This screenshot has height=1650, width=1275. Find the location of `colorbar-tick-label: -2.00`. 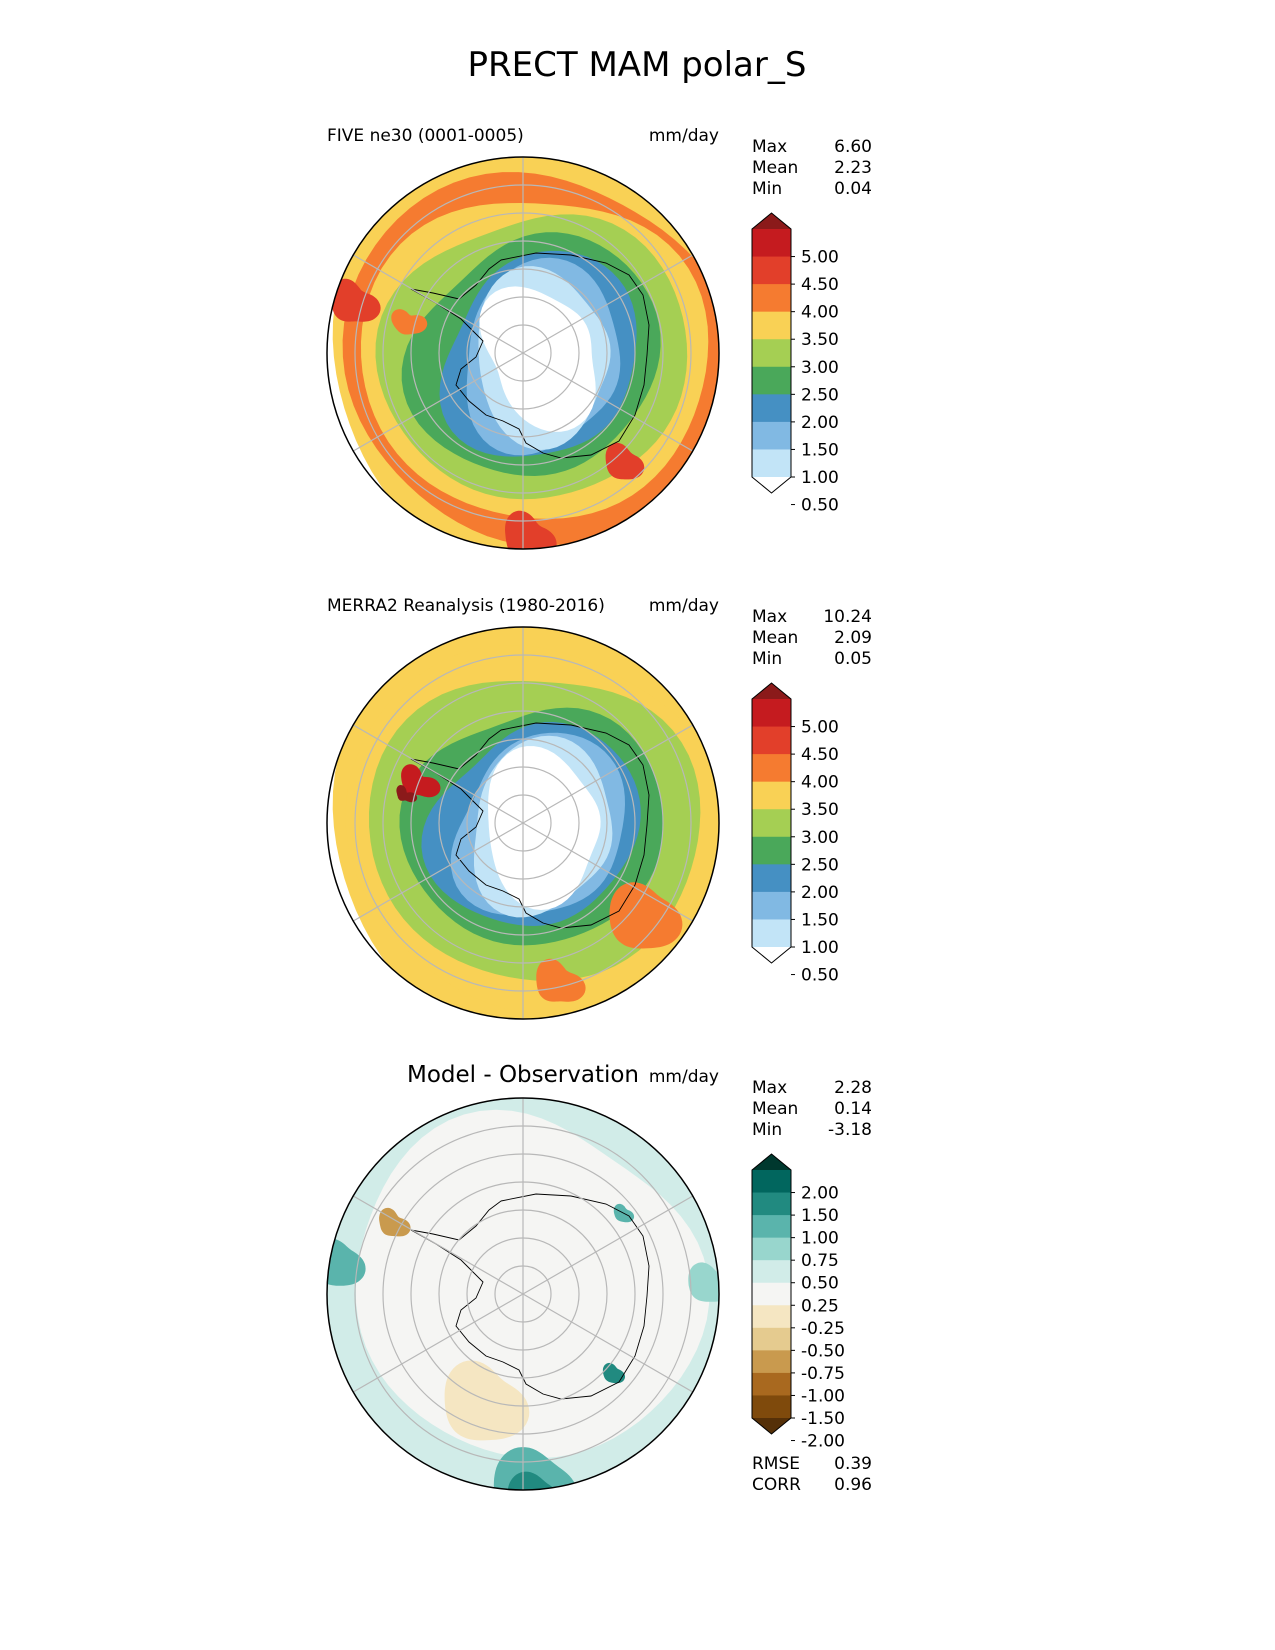

colorbar-tick-label: -2.00 is located at coordinates (823, 1442).